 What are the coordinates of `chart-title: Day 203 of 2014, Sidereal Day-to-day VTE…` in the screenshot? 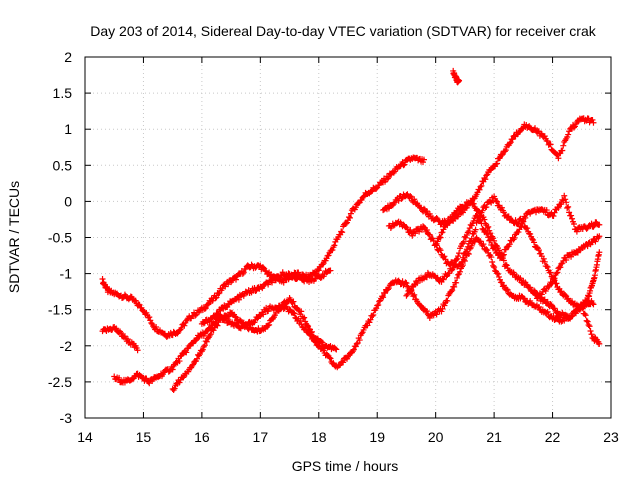 It's located at (343, 31).